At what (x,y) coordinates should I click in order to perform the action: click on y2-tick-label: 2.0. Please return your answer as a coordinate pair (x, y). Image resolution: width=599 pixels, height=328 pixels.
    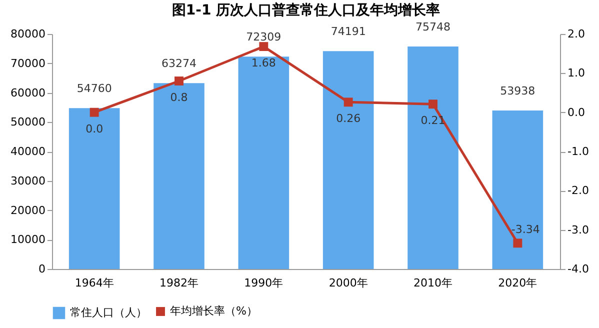
    Looking at the image, I should click on (576, 34).